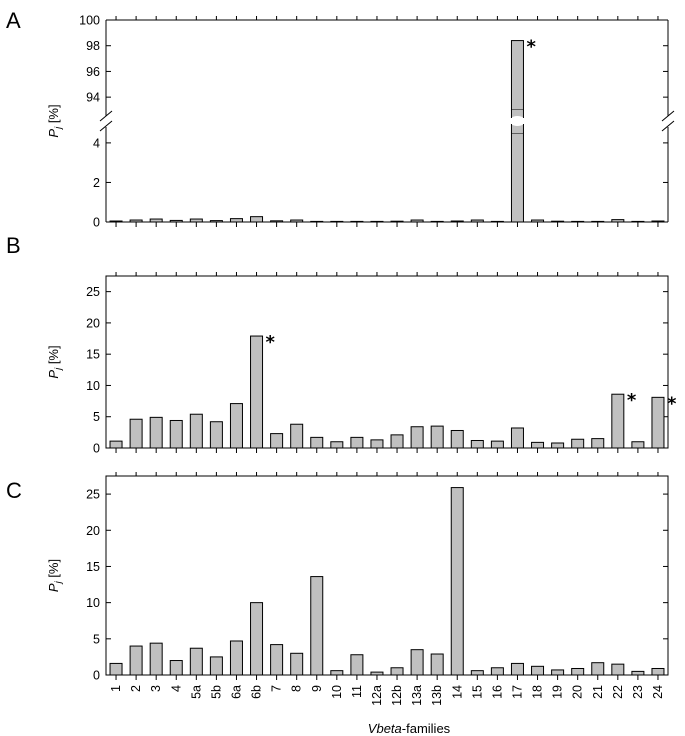 Image resolution: width=685 pixels, height=736 pixels. Describe the element at coordinates (176, 688) in the screenshot. I see `x-tick-label: 4` at that location.